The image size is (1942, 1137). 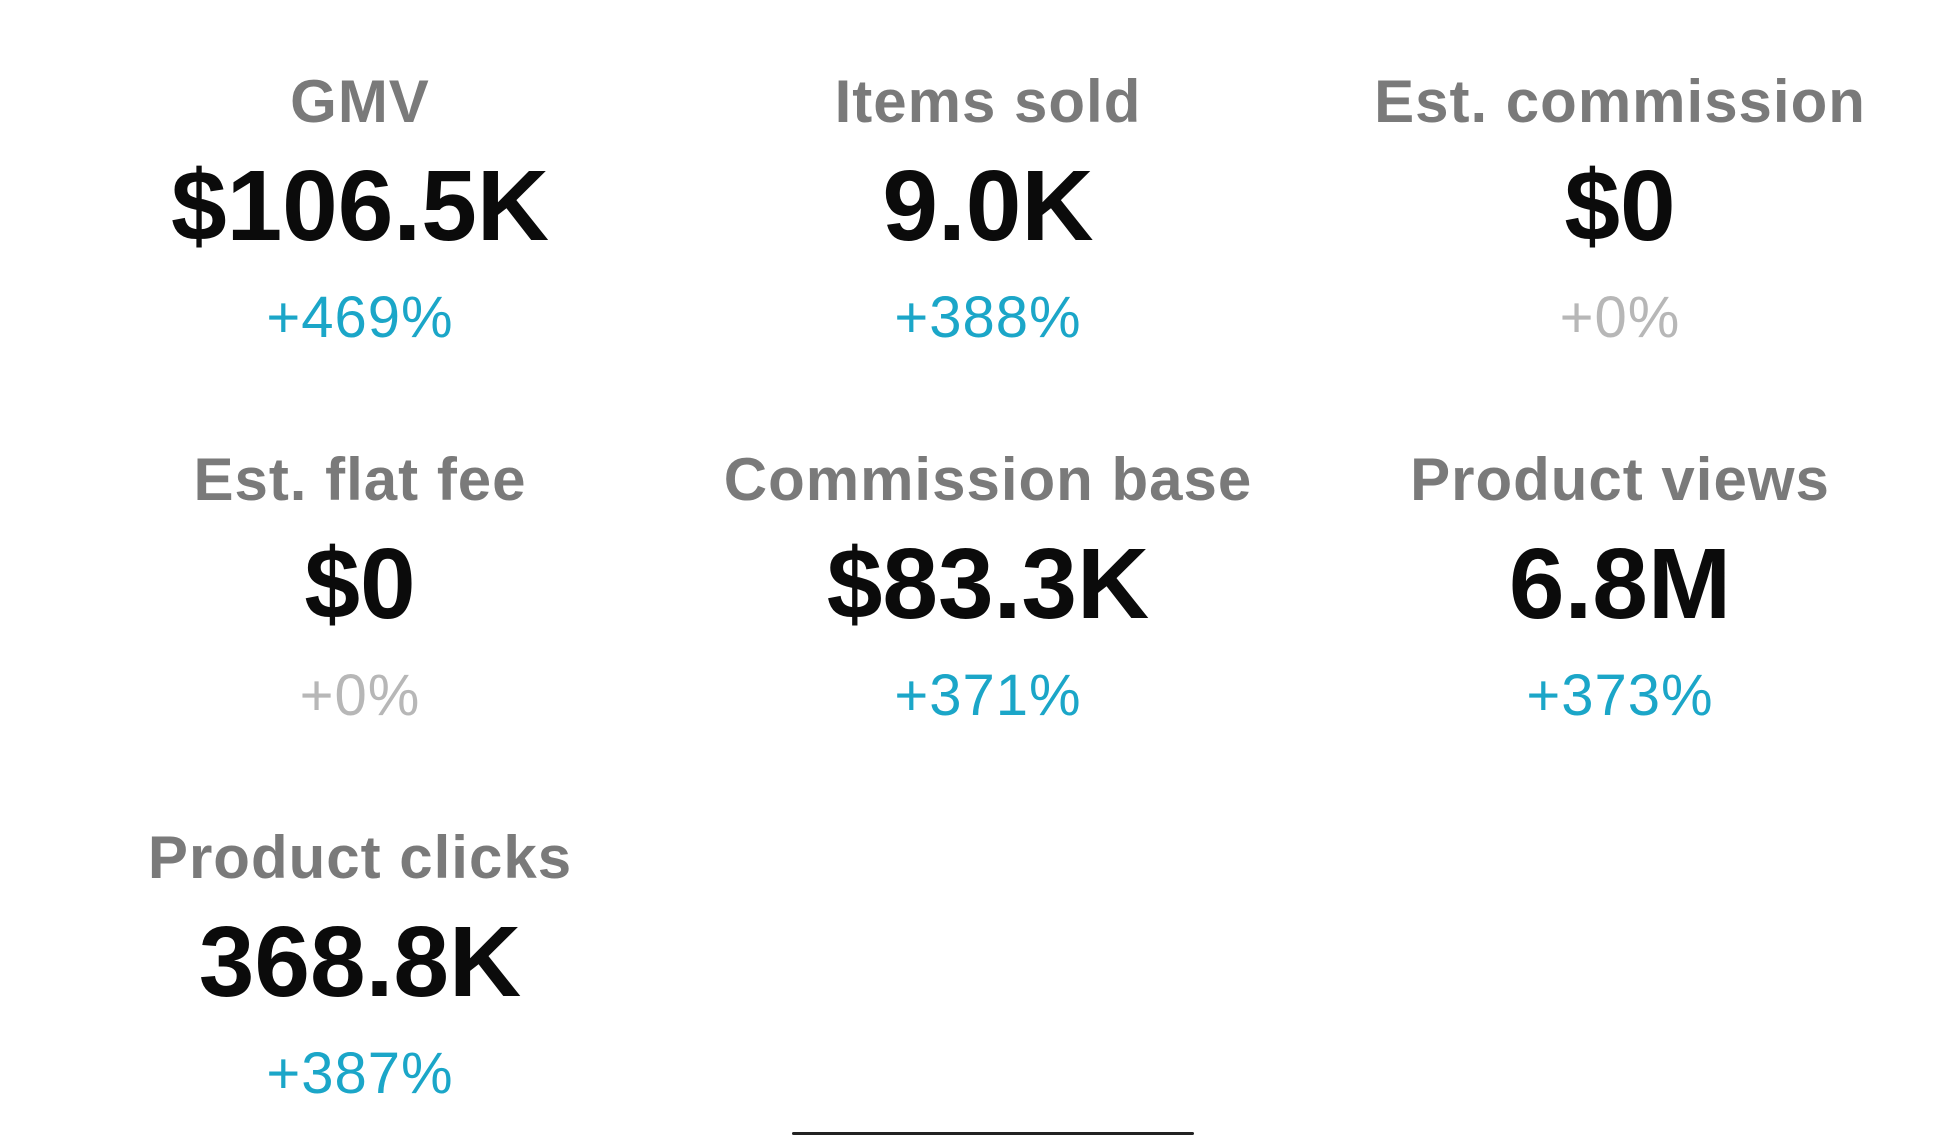 I want to click on metric-card-commission-base: Commission base $83.3K +371%, so click(x=988, y=588).